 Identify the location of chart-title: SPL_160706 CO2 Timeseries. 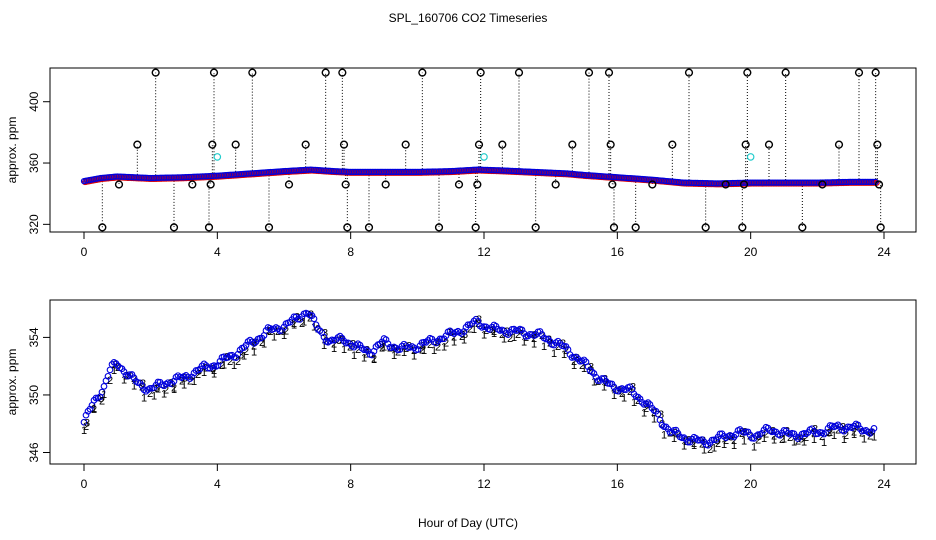
(468, 18).